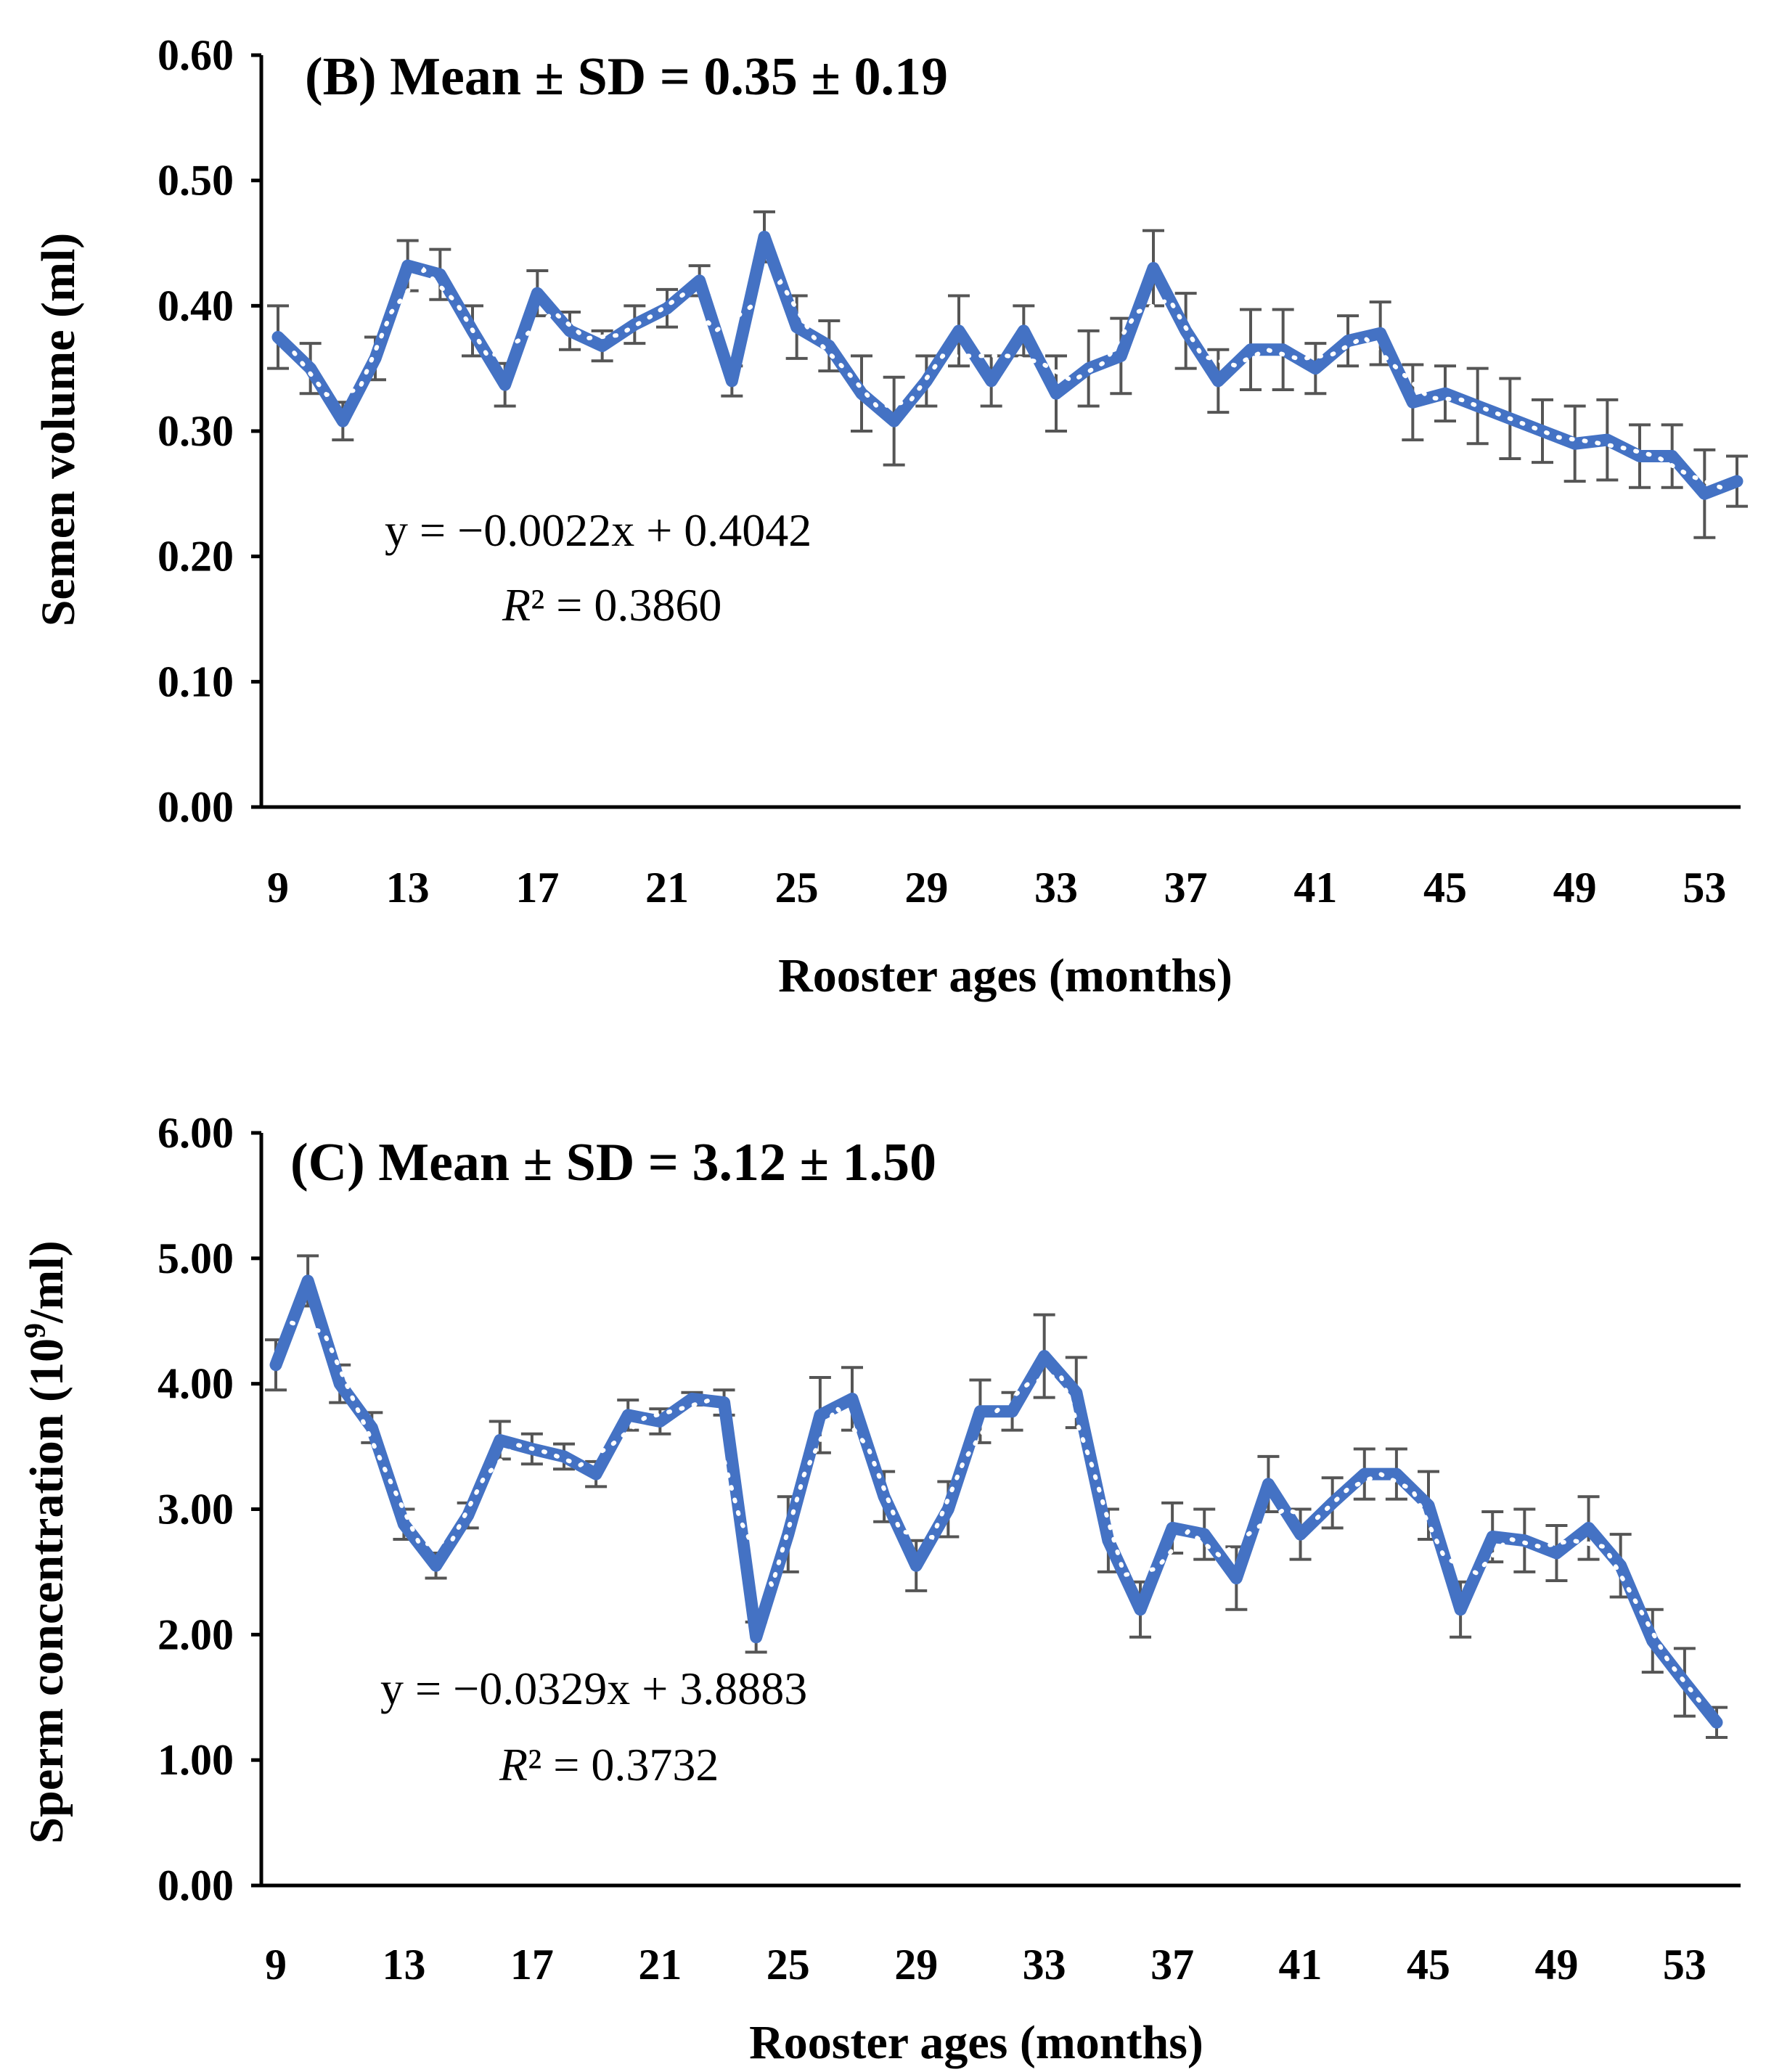  What do you see at coordinates (626, 605) in the screenshot?
I see `panel-b-r2-value: ² = 0.3860` at bounding box center [626, 605].